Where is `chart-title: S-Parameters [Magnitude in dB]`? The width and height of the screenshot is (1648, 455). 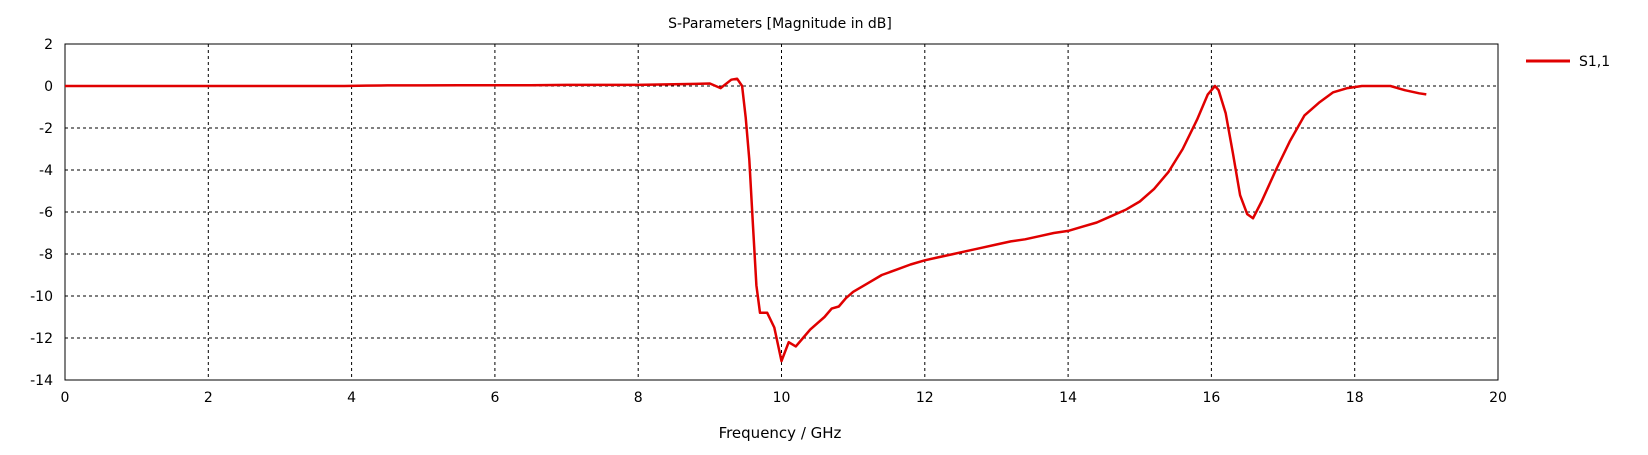 chart-title: S-Parameters [Magnitude in dB] is located at coordinates (780, 24).